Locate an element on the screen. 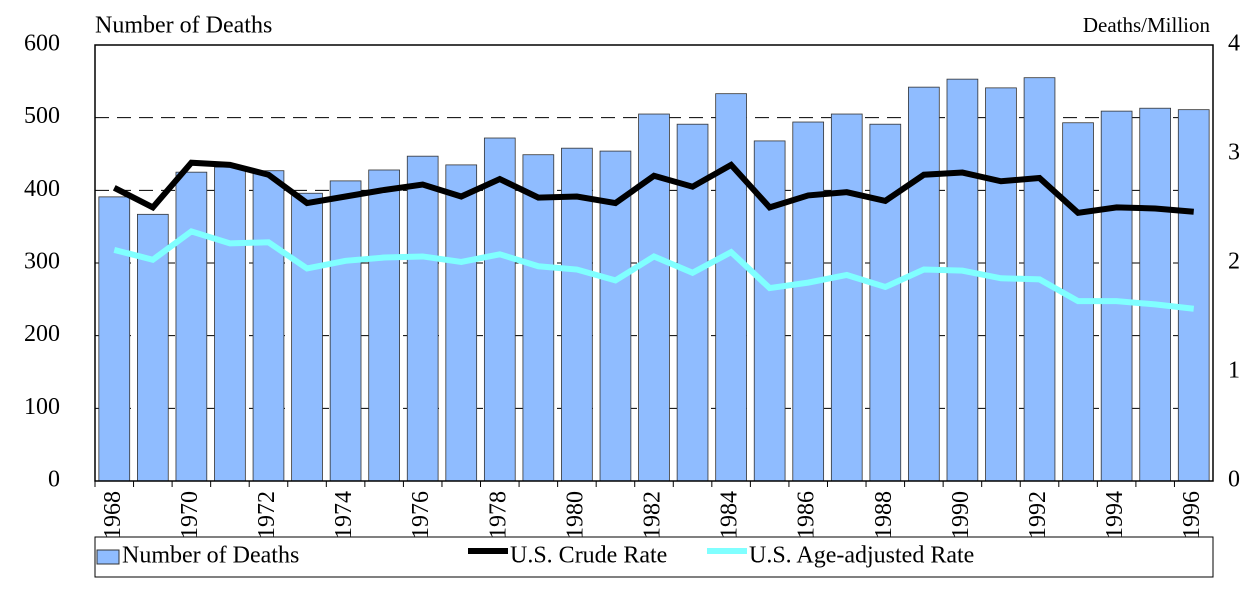 Image resolution: width=1254 pixels, height=607 pixels. x-tick-label: 1968 is located at coordinates (113, 515).